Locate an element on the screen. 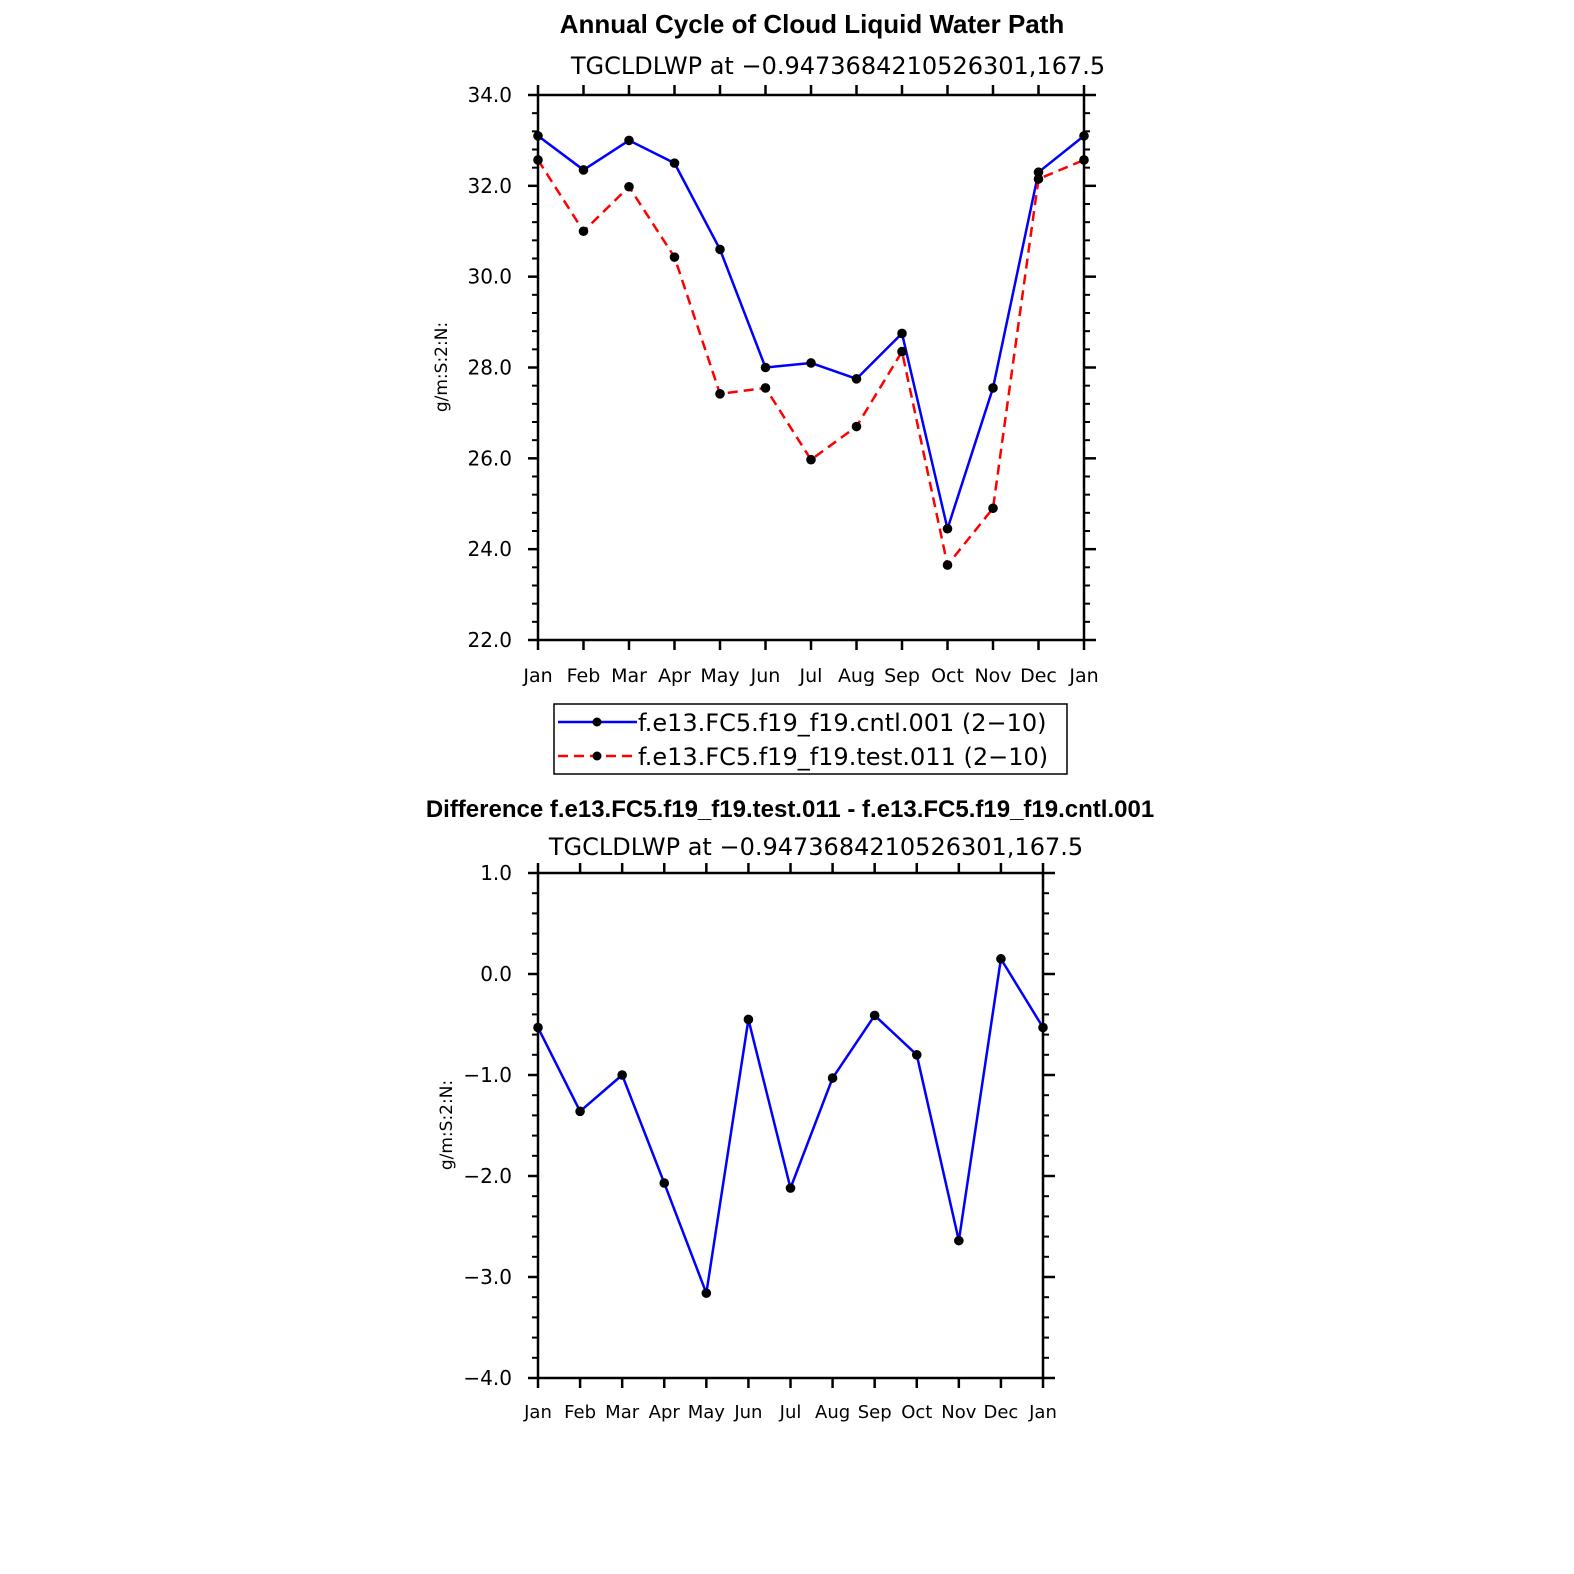 The width and height of the screenshot is (1574, 1574). legend-marker-test is located at coordinates (597, 756).